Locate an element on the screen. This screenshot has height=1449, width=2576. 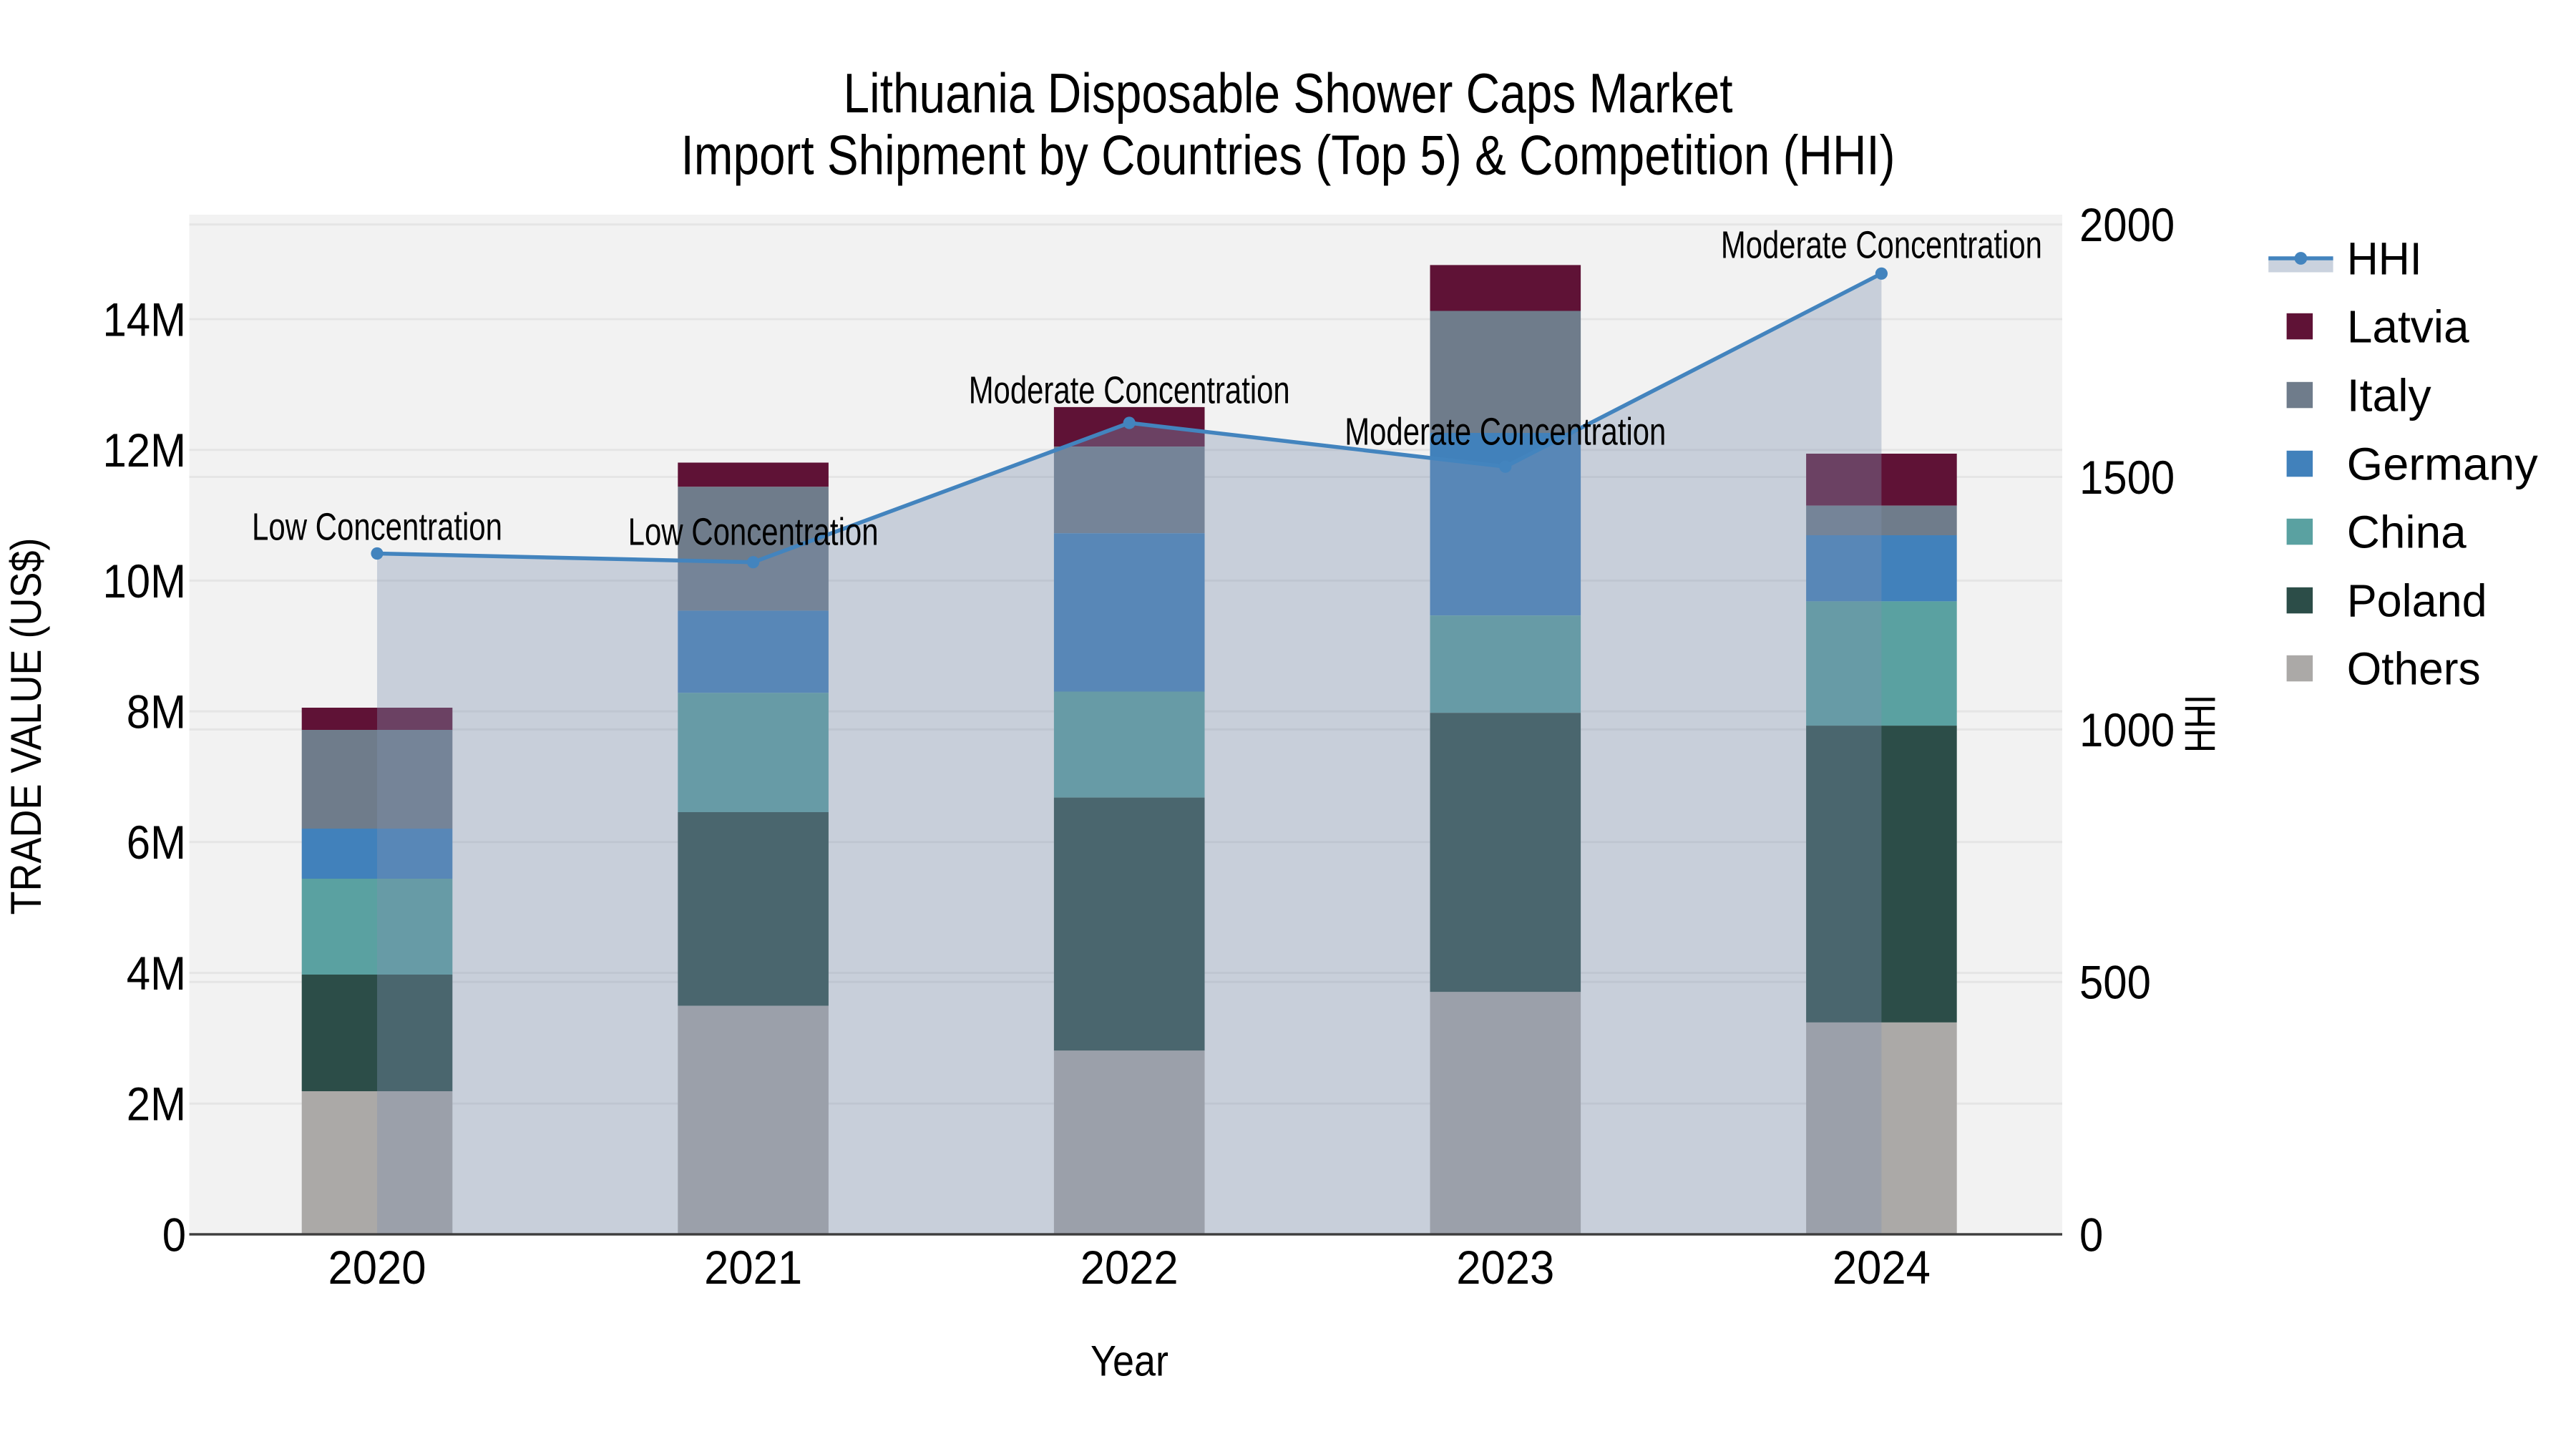
svg-text: 500 is located at coordinates (2115, 982).